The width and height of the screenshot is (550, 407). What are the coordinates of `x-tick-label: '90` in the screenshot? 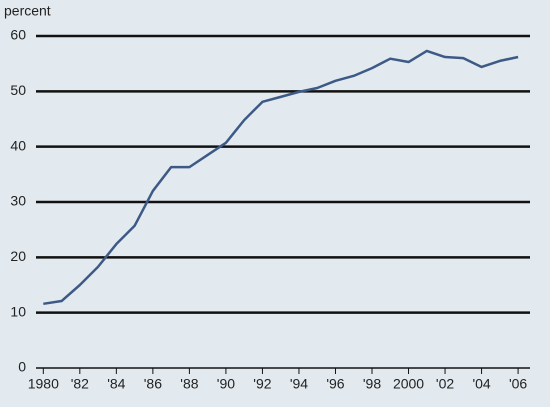 It's located at (226, 384).